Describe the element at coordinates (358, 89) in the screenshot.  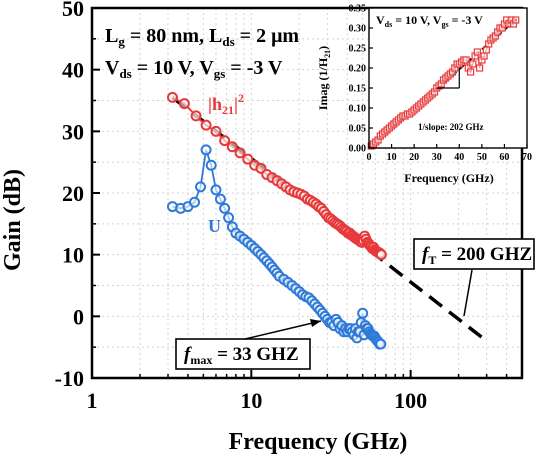
I see `inset-y-tick-label: 0.15` at that location.